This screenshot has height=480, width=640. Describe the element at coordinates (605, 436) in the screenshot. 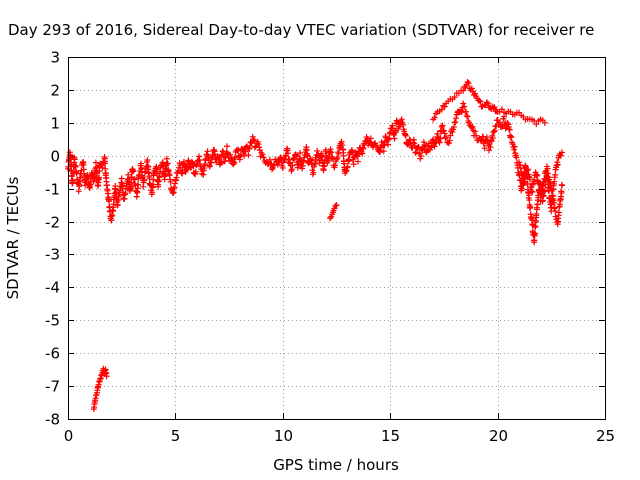

I see `x-tick-label: 25` at that location.